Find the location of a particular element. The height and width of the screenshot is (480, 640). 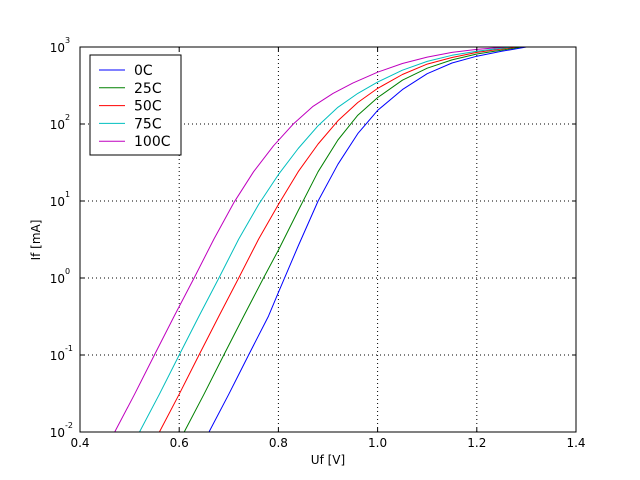

y-tick-label-exponent: 0 is located at coordinates (67, 271).